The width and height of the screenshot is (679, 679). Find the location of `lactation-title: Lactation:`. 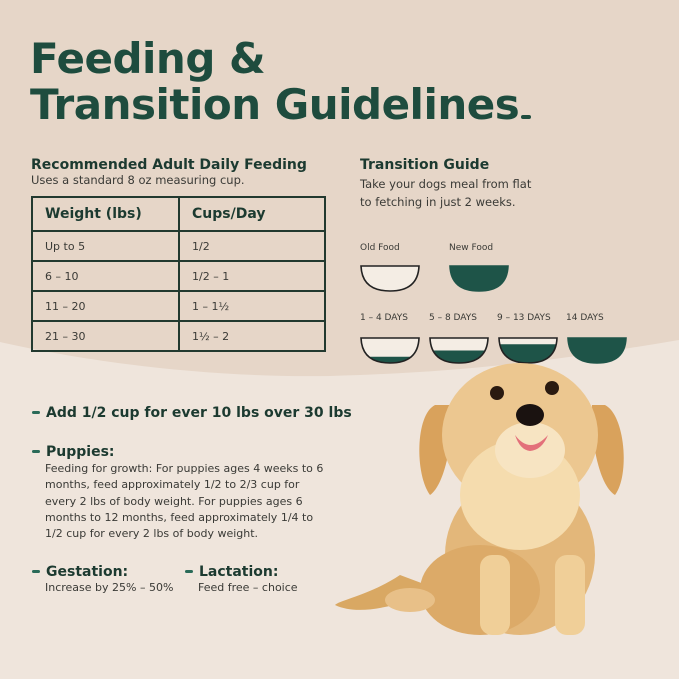

lactation-title: Lactation: is located at coordinates (239, 572).